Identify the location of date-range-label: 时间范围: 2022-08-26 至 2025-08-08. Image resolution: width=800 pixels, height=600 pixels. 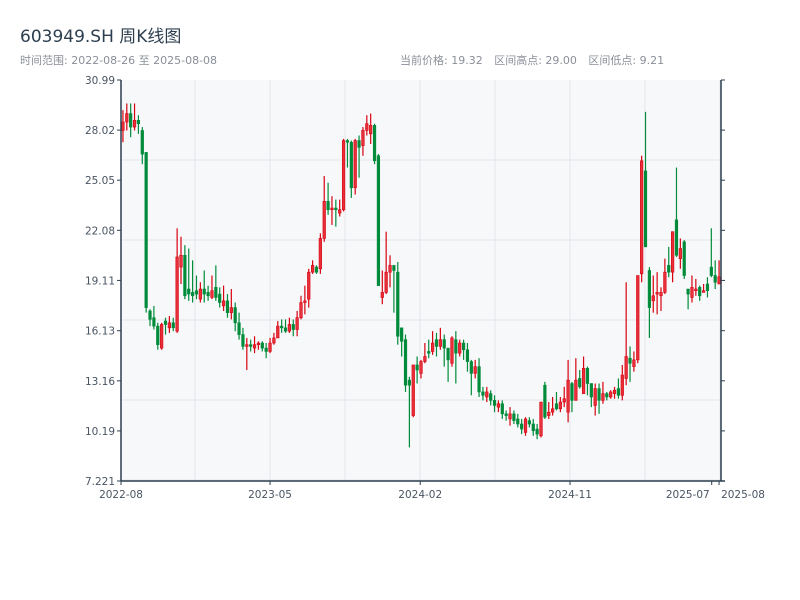
(119, 60).